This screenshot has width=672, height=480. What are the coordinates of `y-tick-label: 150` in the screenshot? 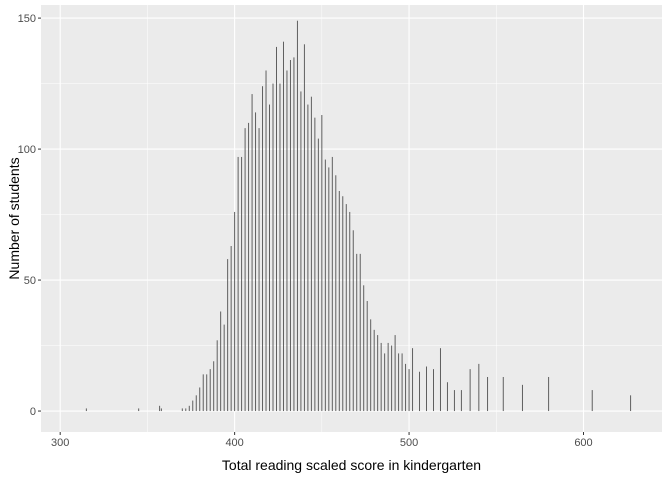 It's located at (27, 19).